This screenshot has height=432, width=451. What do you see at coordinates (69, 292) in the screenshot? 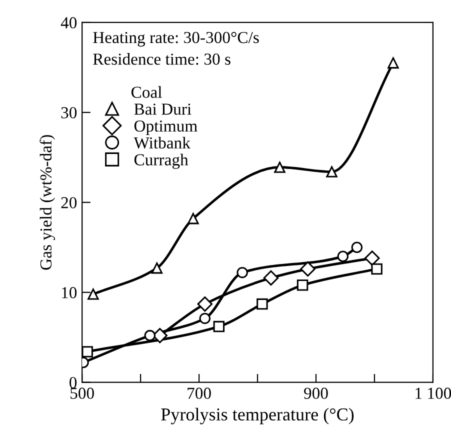
I see `y-tick-label: 10` at bounding box center [69, 292].